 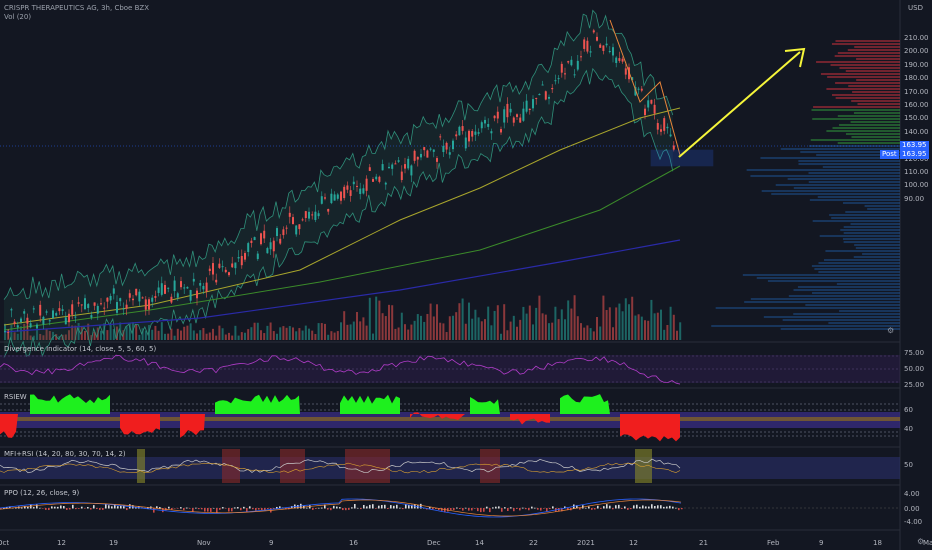 I want to click on mfi-pane-label: MFI+RSI (14, 20, 80, 30, 70, 14, 2), so click(x=65, y=454).